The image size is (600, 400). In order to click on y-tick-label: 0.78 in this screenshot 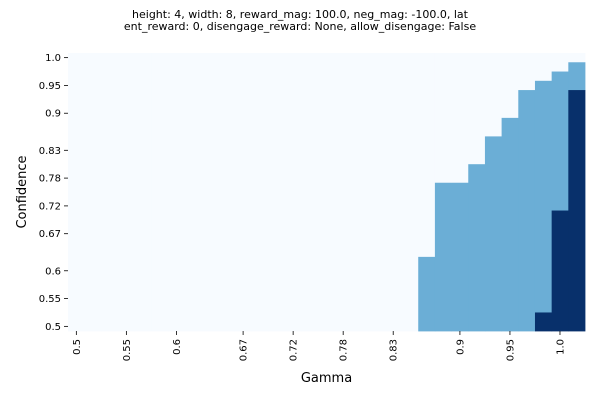, I will do `click(50, 179)`.